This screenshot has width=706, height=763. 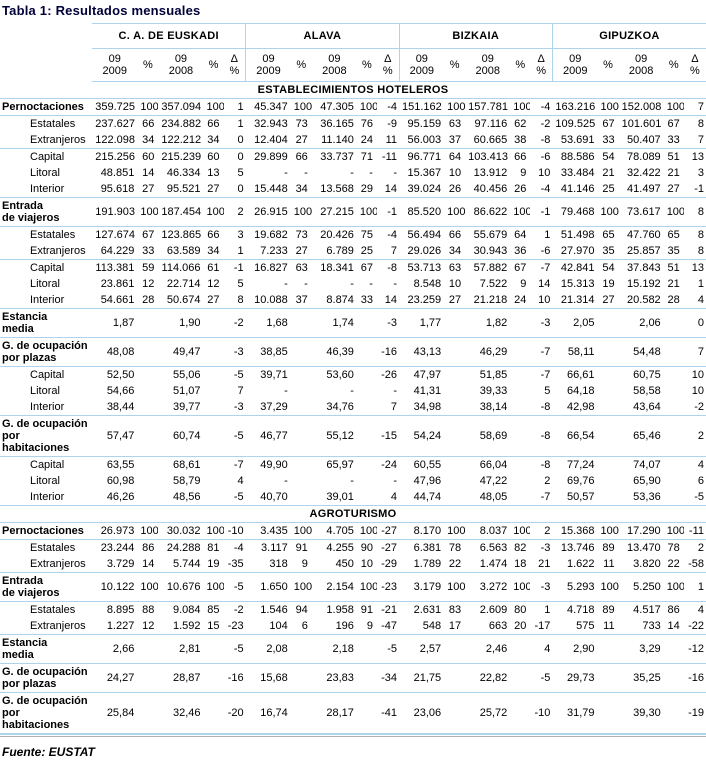 What do you see at coordinates (181, 407) in the screenshot?
I see `cell: 39,77` at bounding box center [181, 407].